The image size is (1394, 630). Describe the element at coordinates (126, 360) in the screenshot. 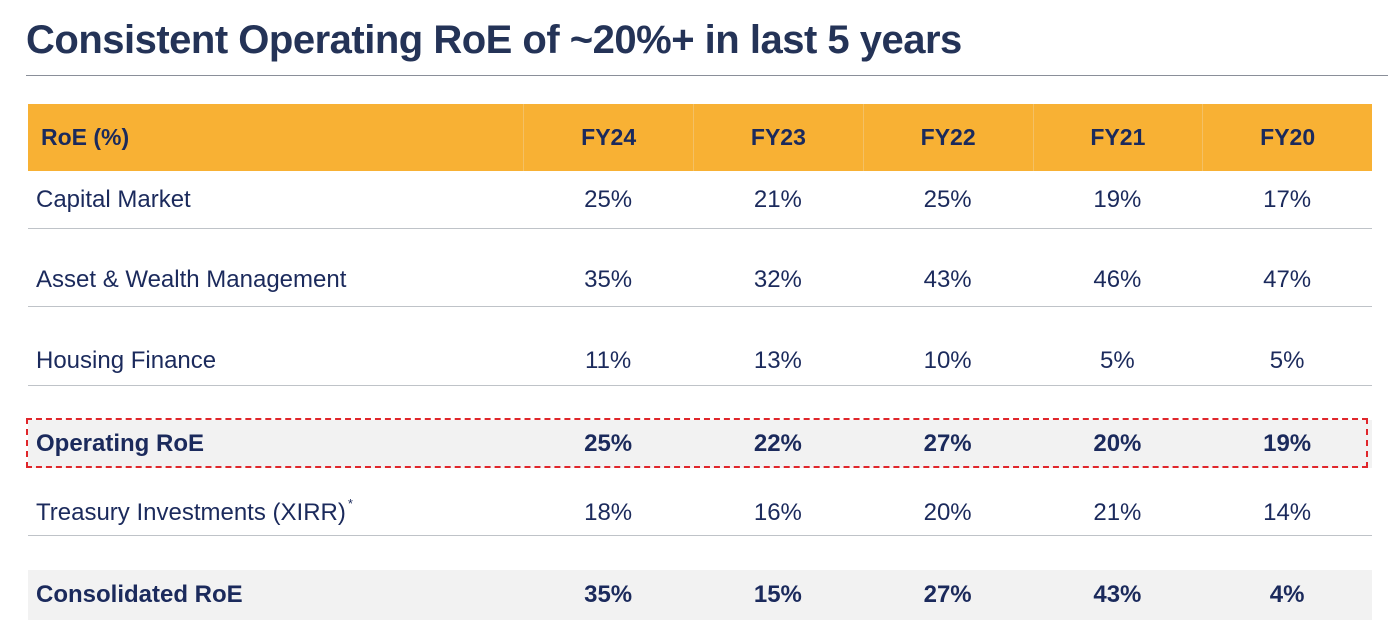

I see `row-label: Housing Finance` at that location.